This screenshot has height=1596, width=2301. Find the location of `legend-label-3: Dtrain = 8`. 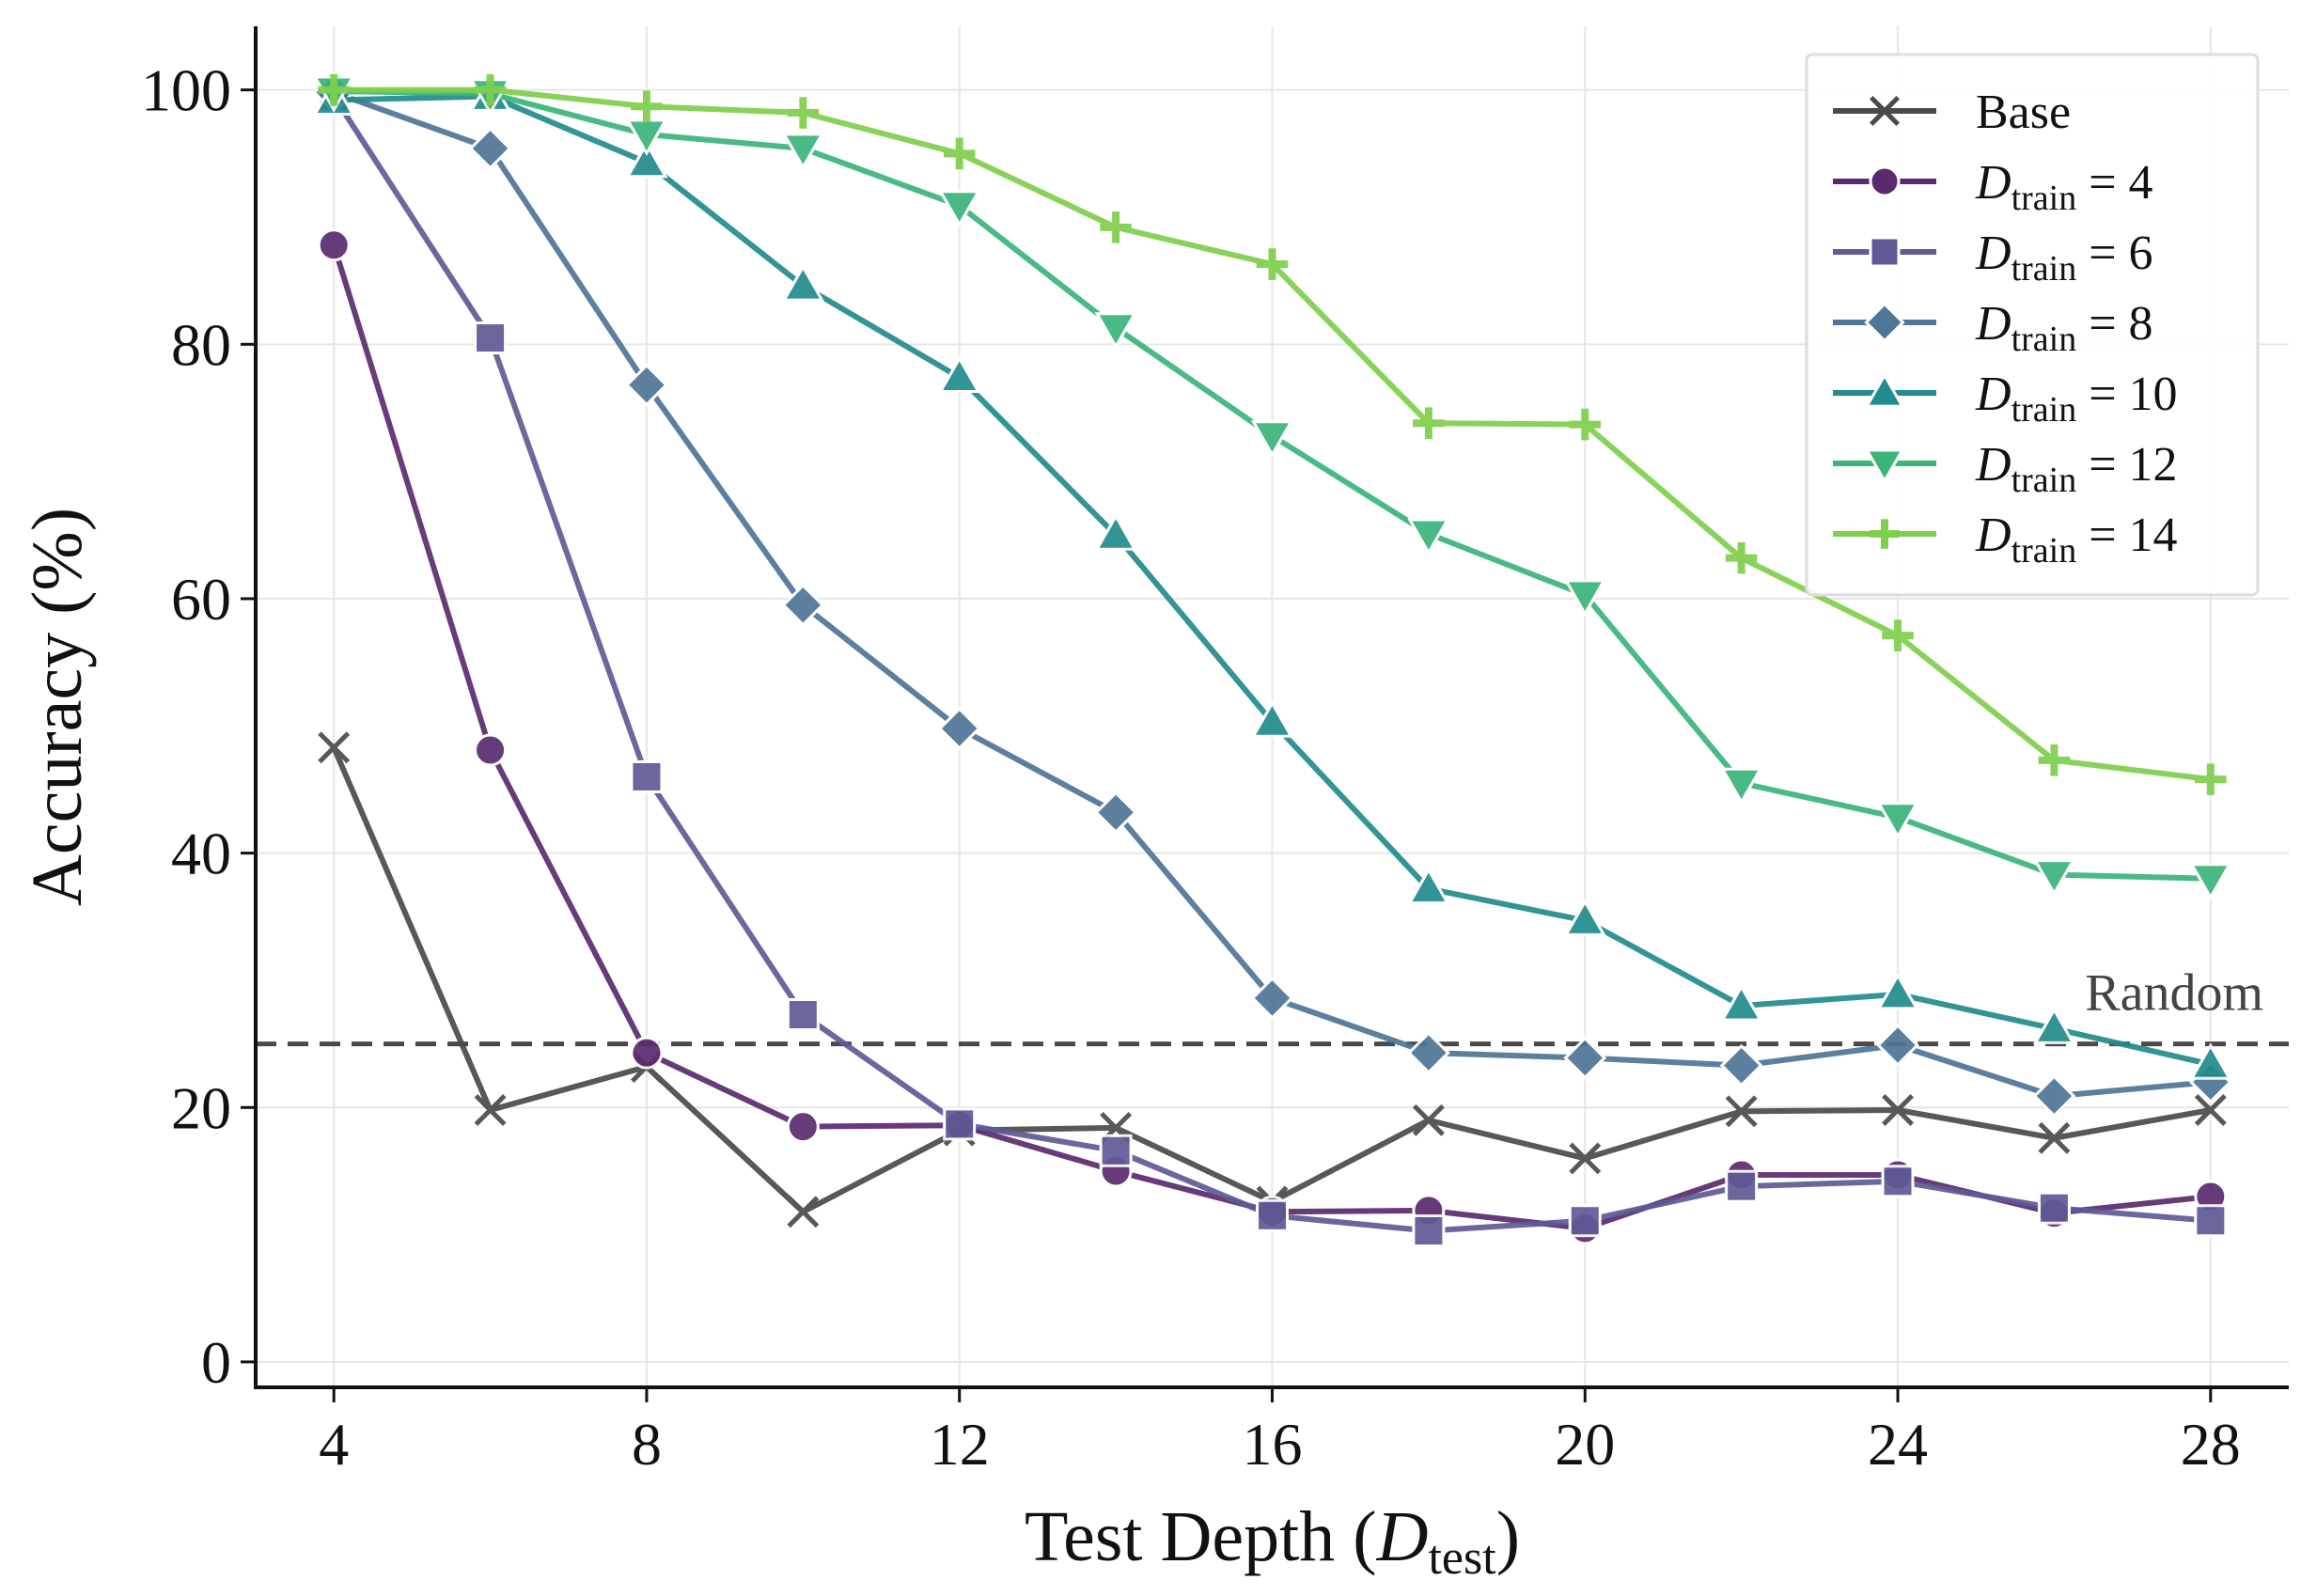

legend-label-3: Dtrain = 8 is located at coordinates (2064, 328).